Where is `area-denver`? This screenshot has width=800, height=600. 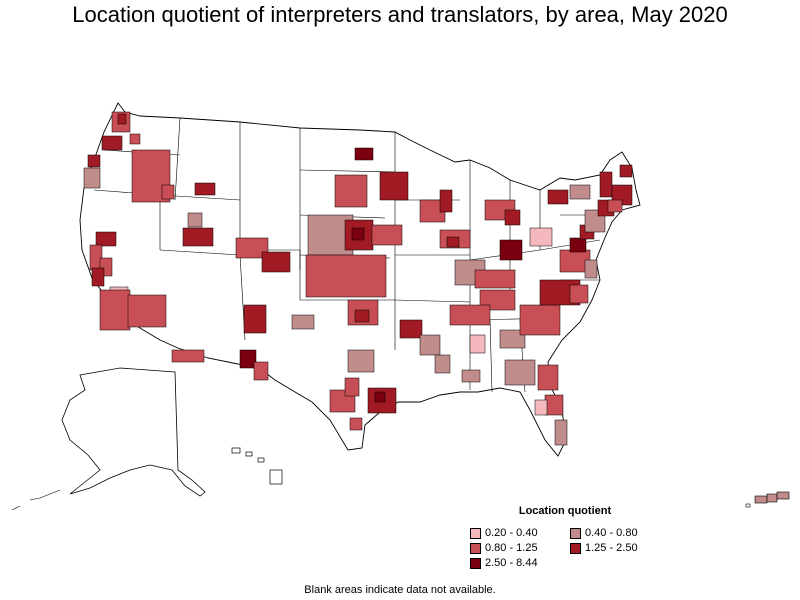
area-denver is located at coordinates (276, 262).